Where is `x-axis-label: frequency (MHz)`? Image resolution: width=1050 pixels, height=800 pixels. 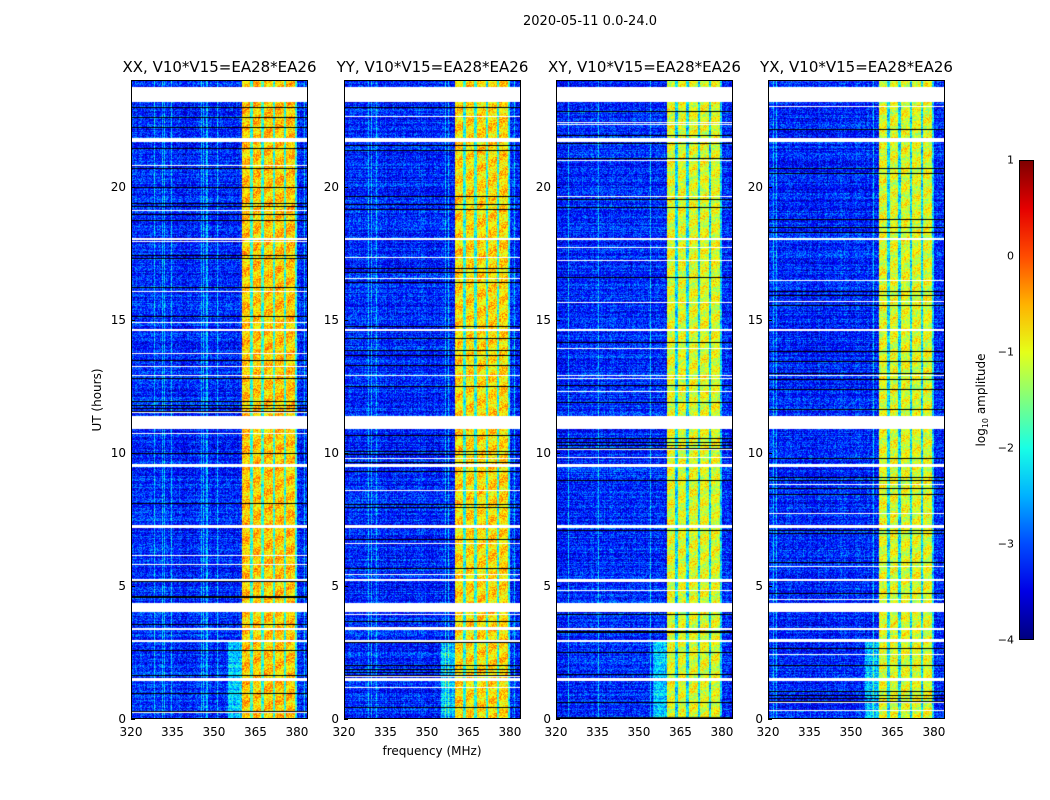
x-axis-label: frequency (MHz) is located at coordinates (432, 751).